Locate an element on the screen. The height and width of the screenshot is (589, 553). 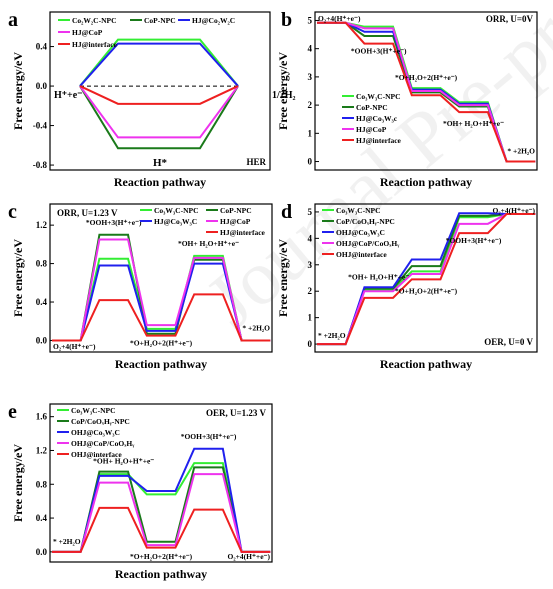
panel-label: e is located at coordinates (12, 412).